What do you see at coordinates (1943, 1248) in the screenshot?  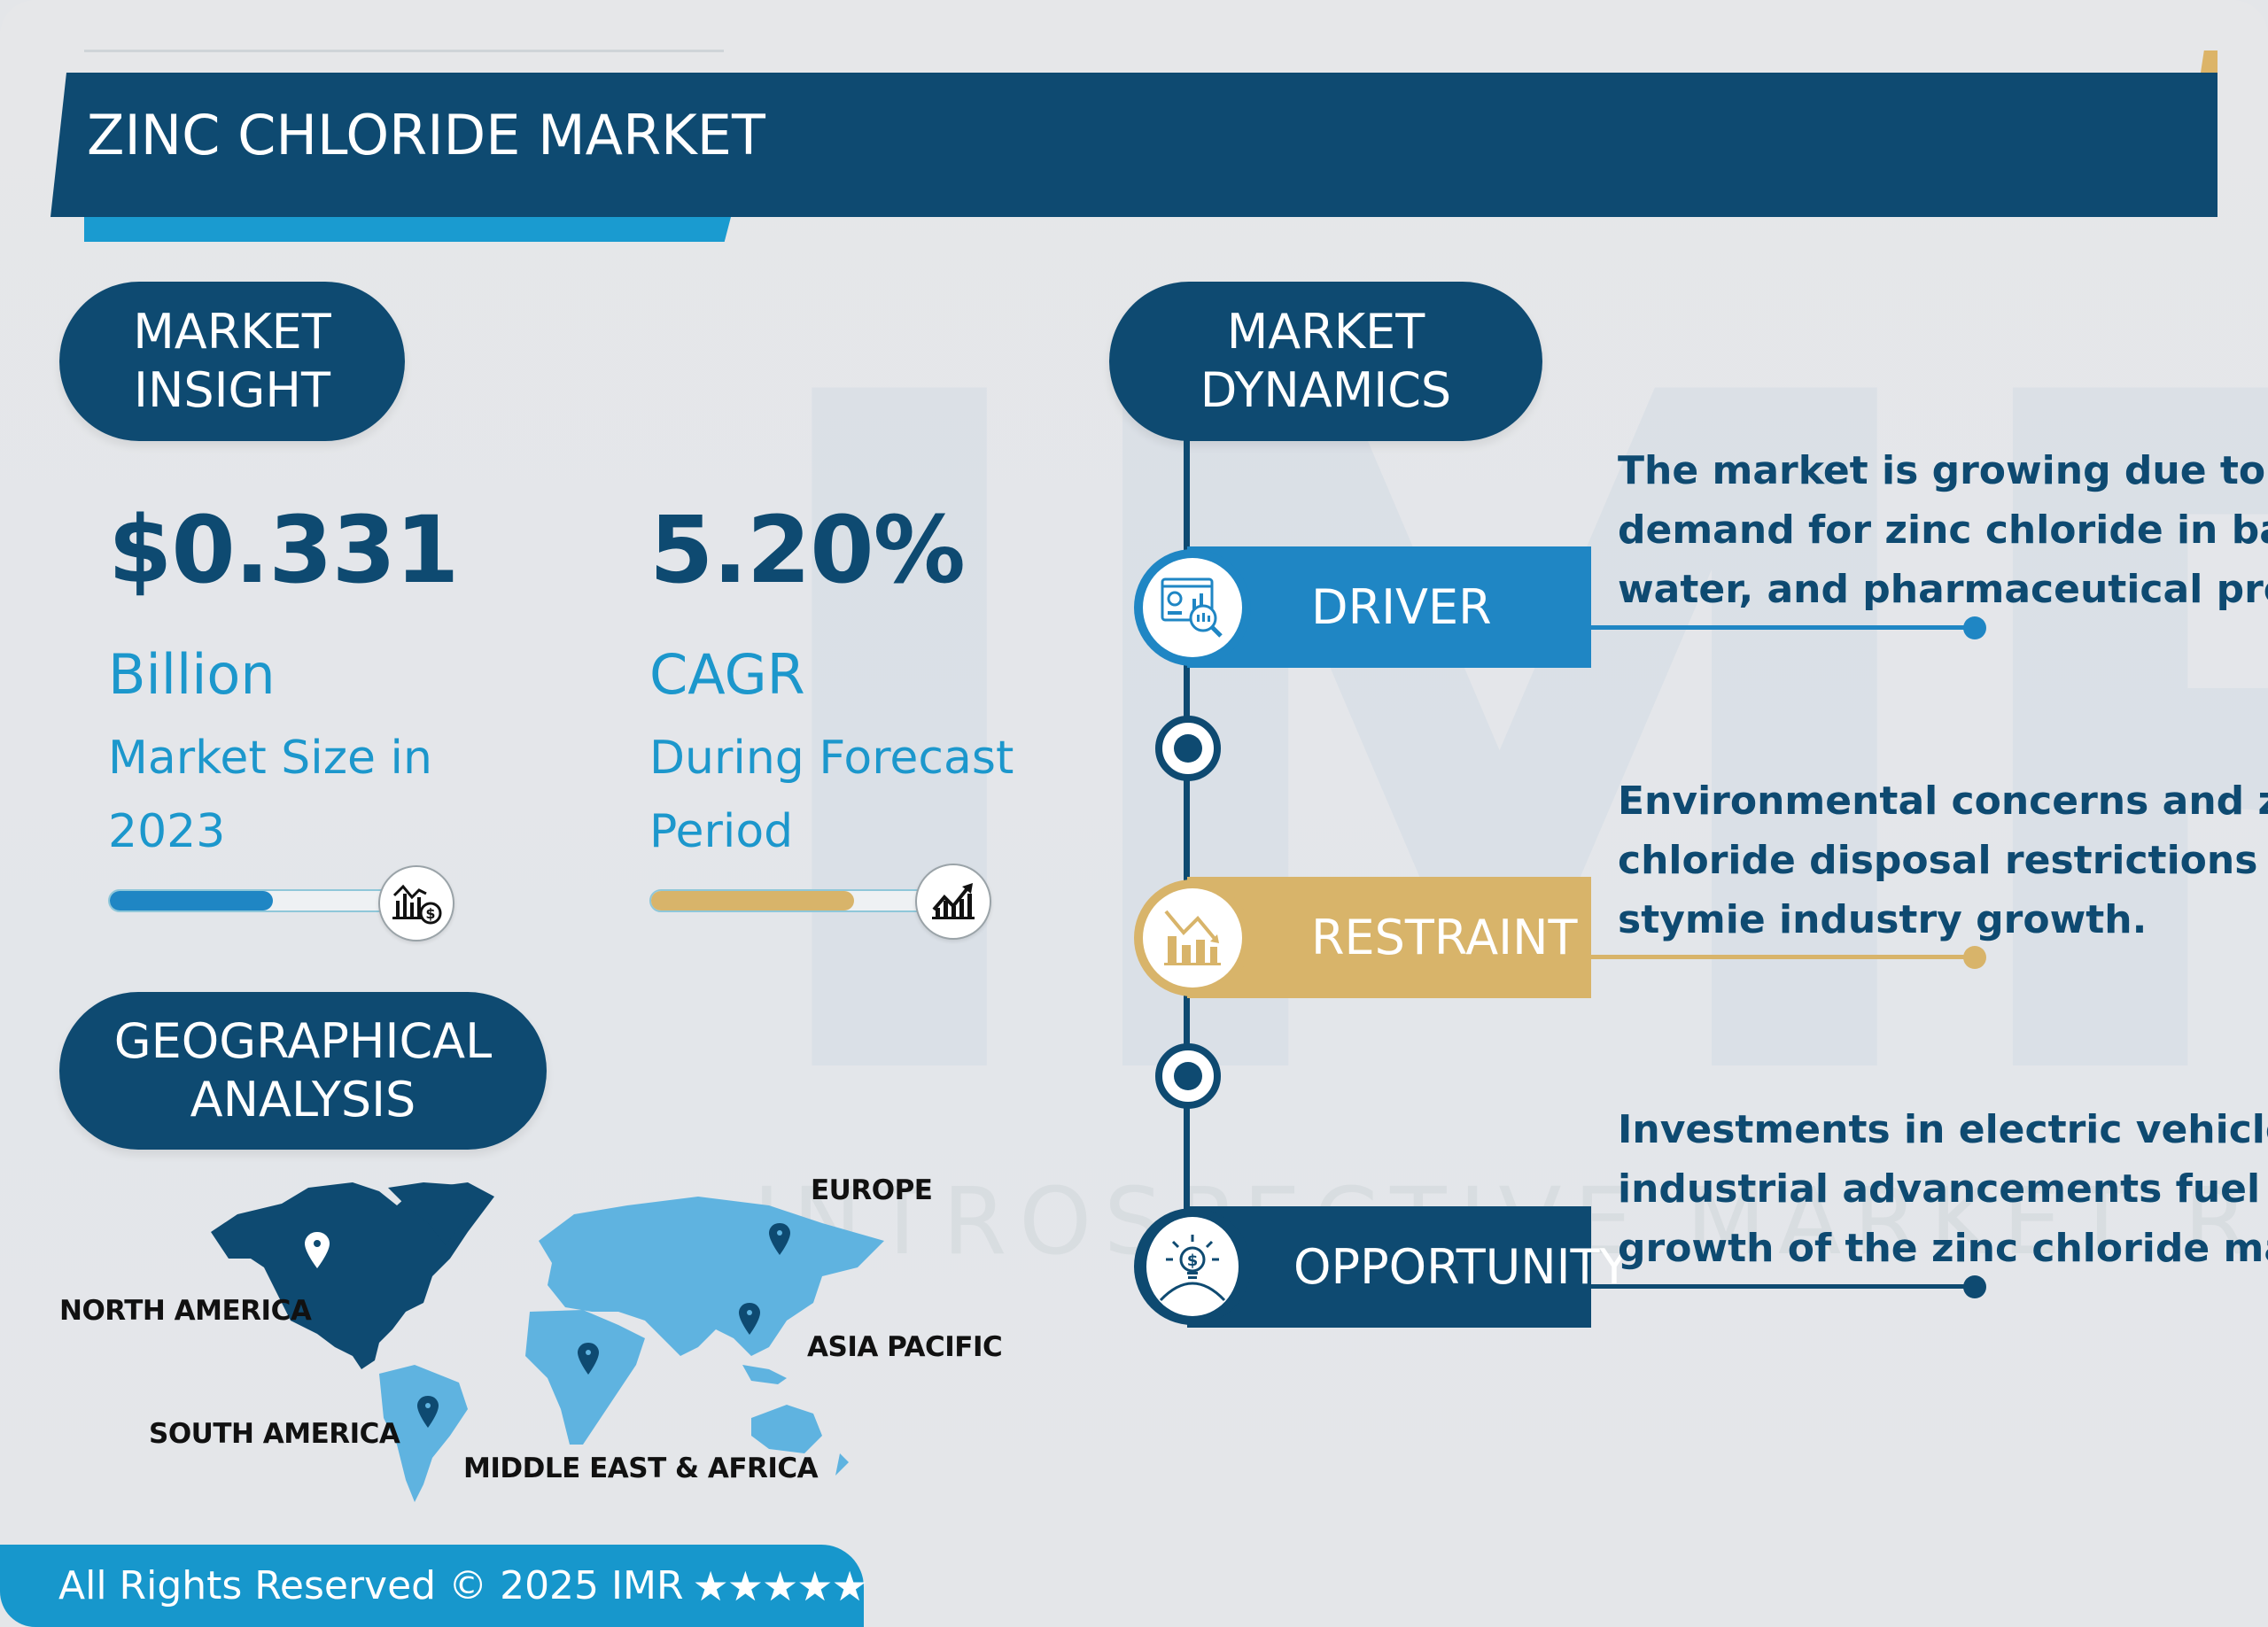 I see `opportunity-desc-line: growth of the zinc chloride market.` at bounding box center [1943, 1248].